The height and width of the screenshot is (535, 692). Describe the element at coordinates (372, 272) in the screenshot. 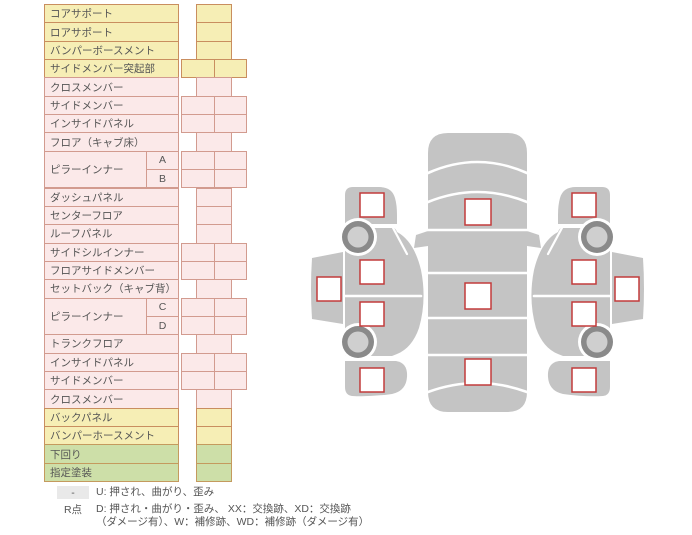

I see `damage-marker-left-front-door` at that location.